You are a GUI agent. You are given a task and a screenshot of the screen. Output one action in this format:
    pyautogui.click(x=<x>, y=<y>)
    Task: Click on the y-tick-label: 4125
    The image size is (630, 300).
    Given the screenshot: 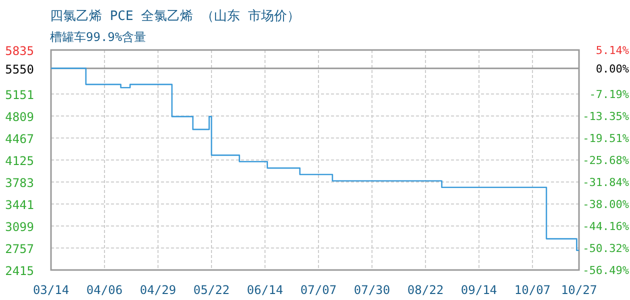 What is the action you would take?
    pyautogui.click(x=19, y=161)
    